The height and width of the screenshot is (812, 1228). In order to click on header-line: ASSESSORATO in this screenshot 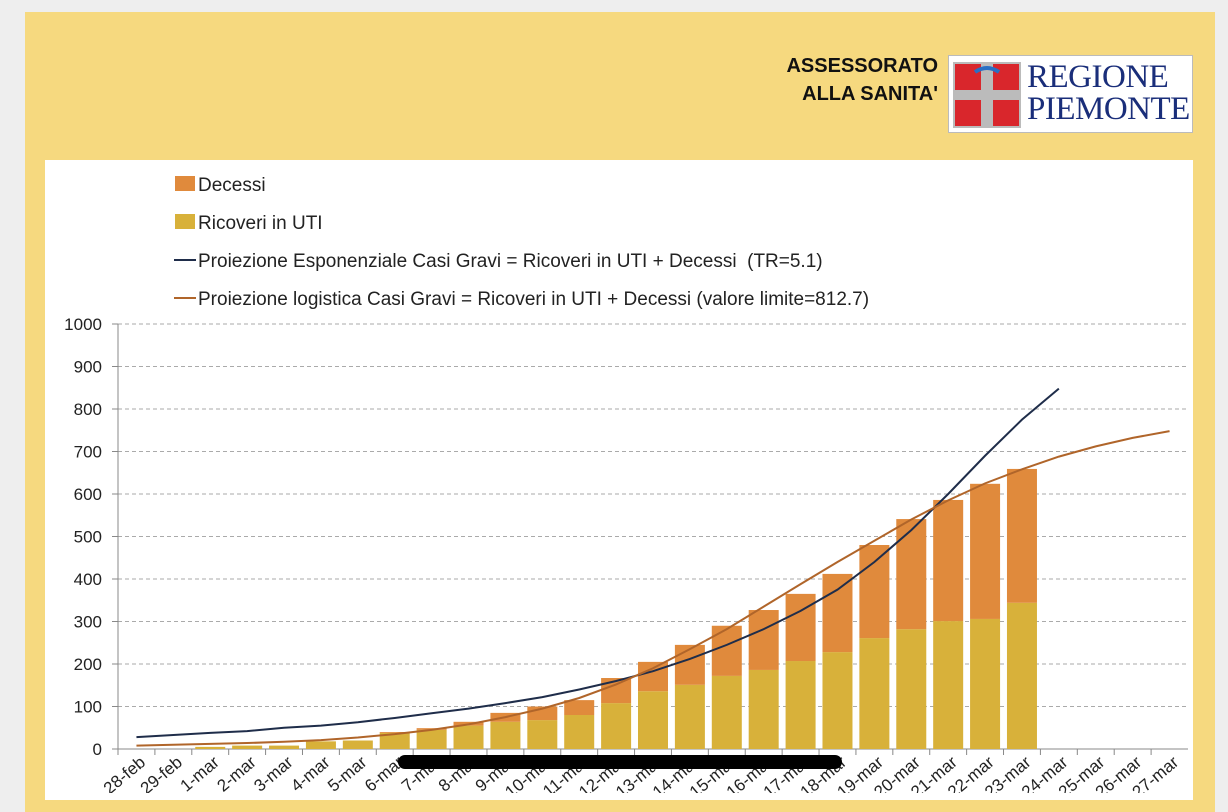, I will do `click(862, 66)`.